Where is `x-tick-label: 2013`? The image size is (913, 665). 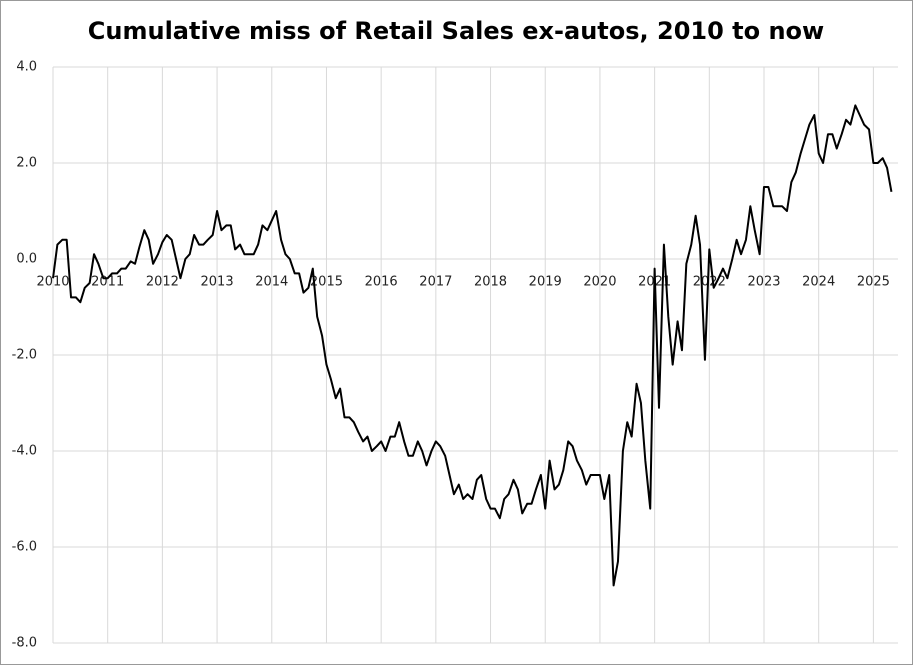
x-tick-label: 2013 is located at coordinates (217, 282).